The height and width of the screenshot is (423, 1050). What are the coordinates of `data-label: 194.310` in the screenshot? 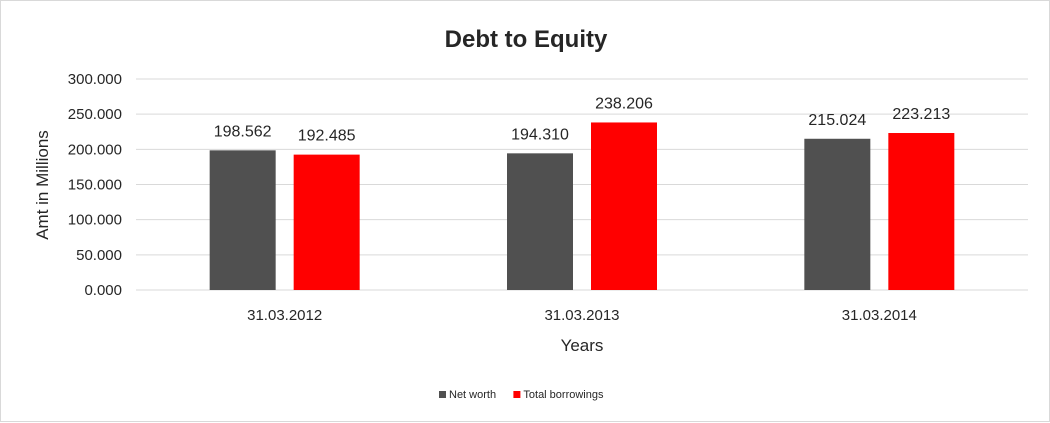 It's located at (540, 134).